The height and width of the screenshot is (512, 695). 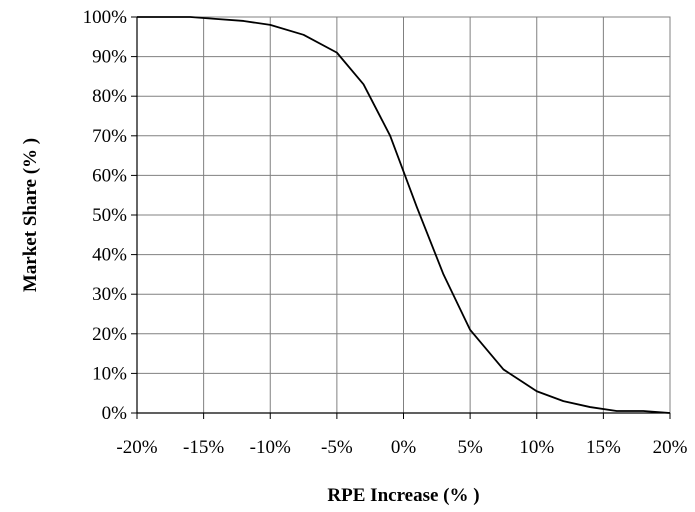 I want to click on y-tick-label: 90%, so click(x=109, y=57).